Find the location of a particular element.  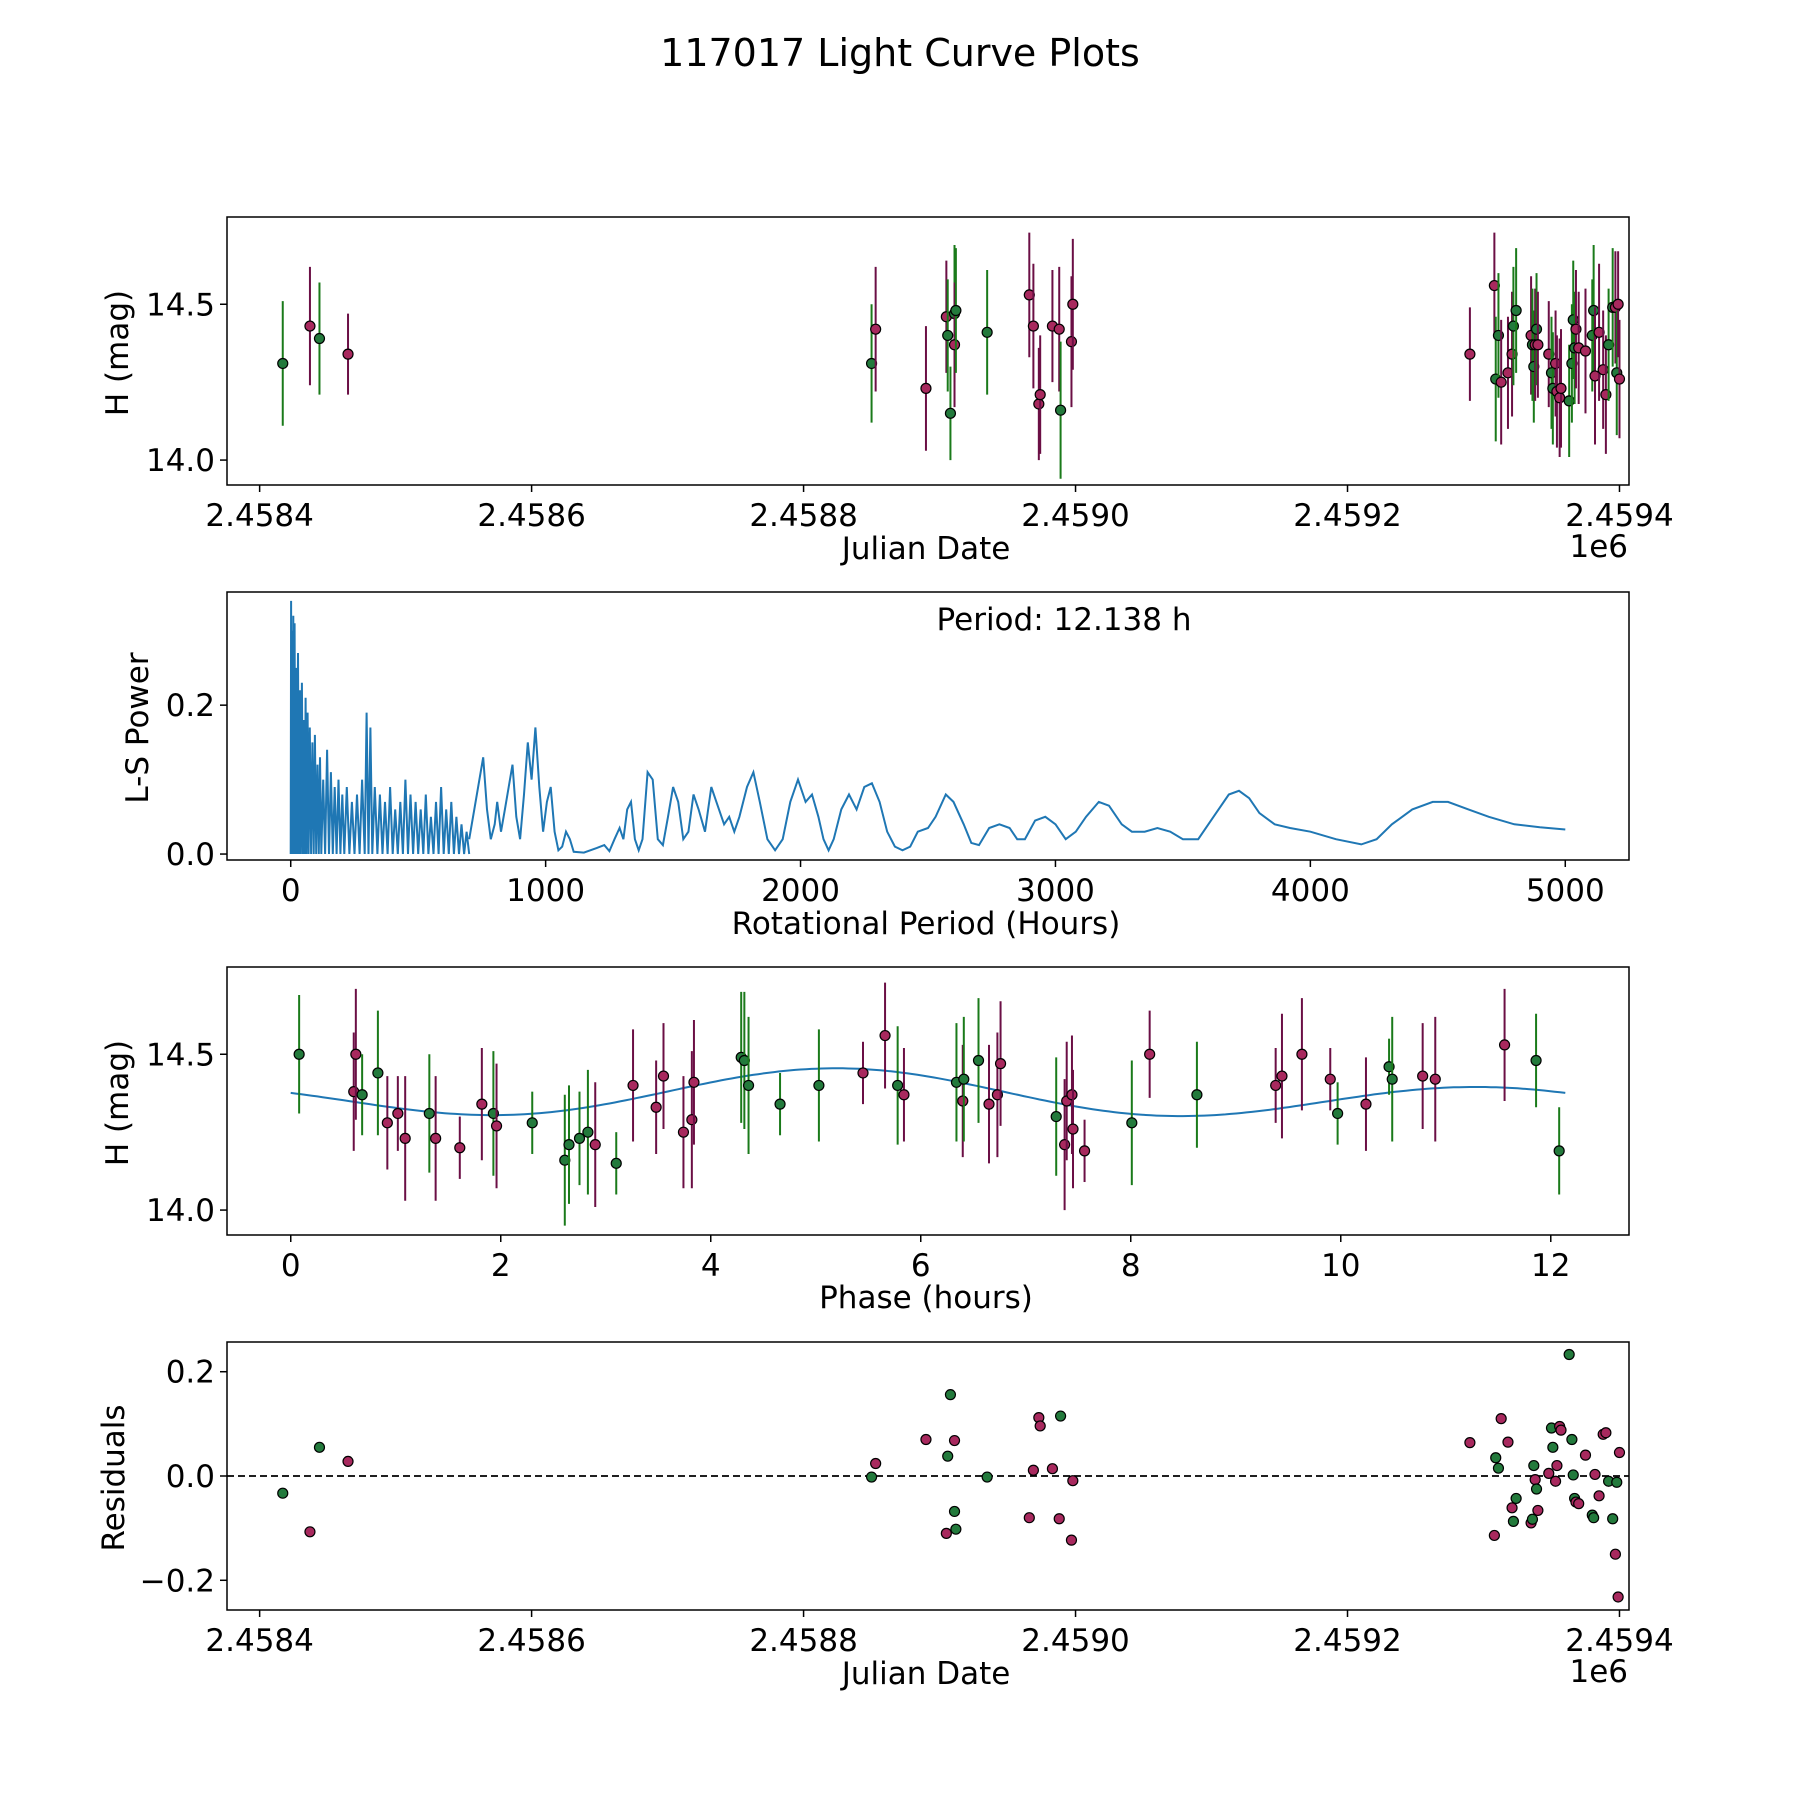

periodogram-plot-area is located at coordinates (927, 727).